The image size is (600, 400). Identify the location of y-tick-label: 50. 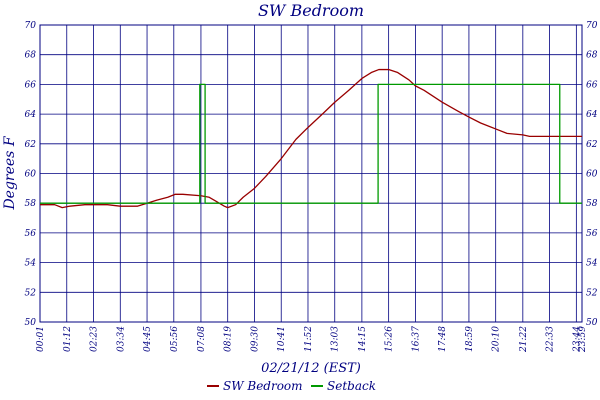
(31, 323).